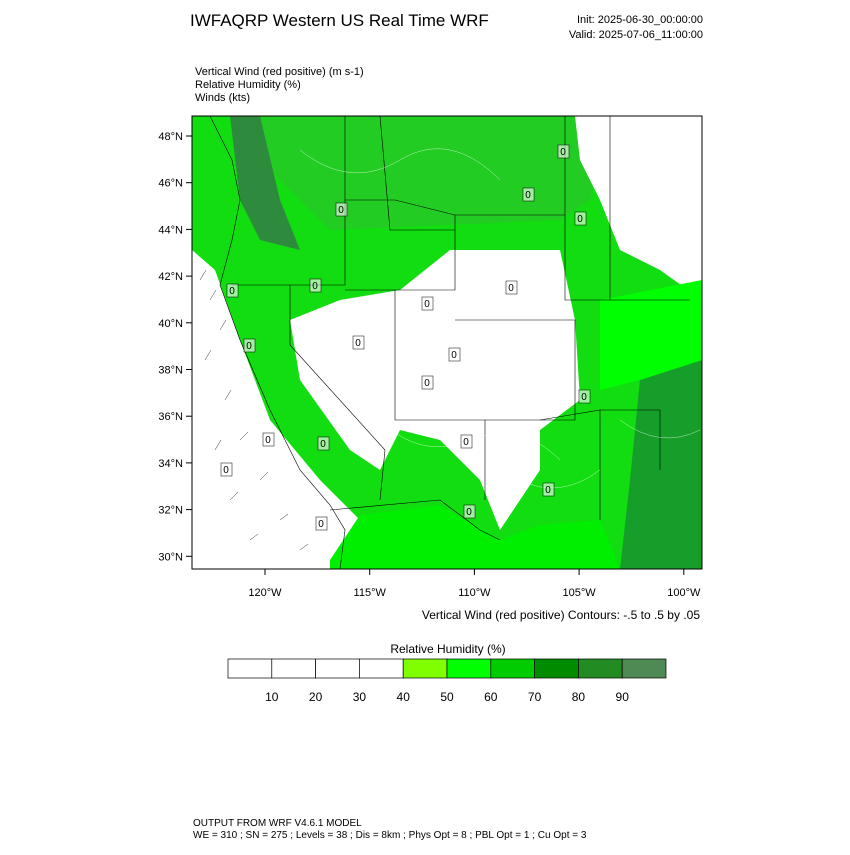 This screenshot has height=855, width=850. Describe the element at coordinates (447, 649) in the screenshot. I see `colorbar-title: Relative Humidity (%)` at that location.